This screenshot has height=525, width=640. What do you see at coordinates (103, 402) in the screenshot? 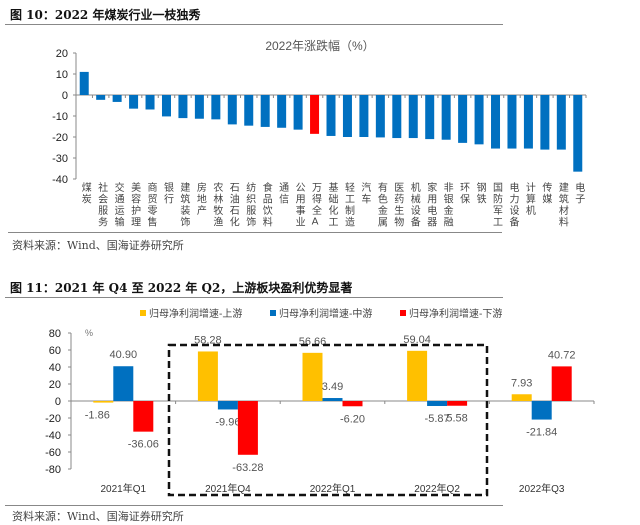
I see `bar-2021年Q1-0` at bounding box center [103, 402].